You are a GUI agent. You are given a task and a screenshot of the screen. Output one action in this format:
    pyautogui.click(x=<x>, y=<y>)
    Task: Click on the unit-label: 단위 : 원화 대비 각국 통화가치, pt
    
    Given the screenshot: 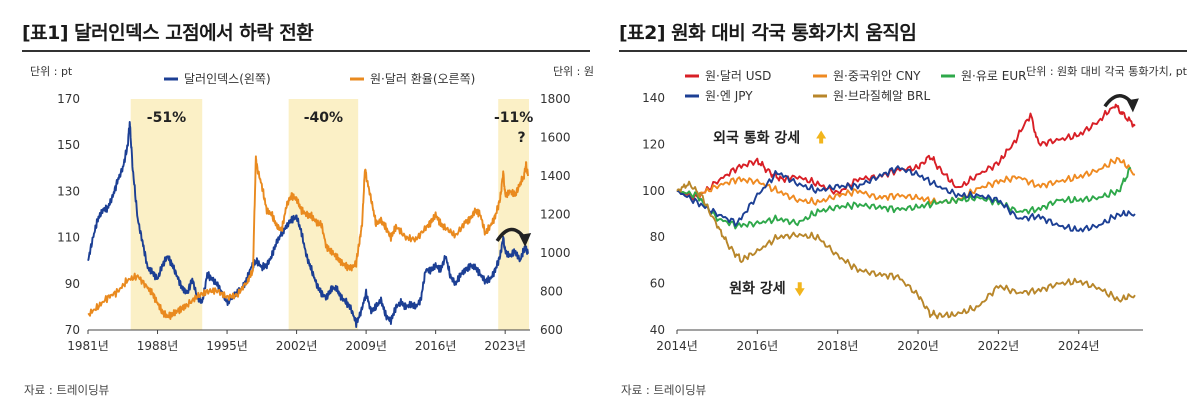 What is the action you would take?
    pyautogui.click(x=1107, y=71)
    